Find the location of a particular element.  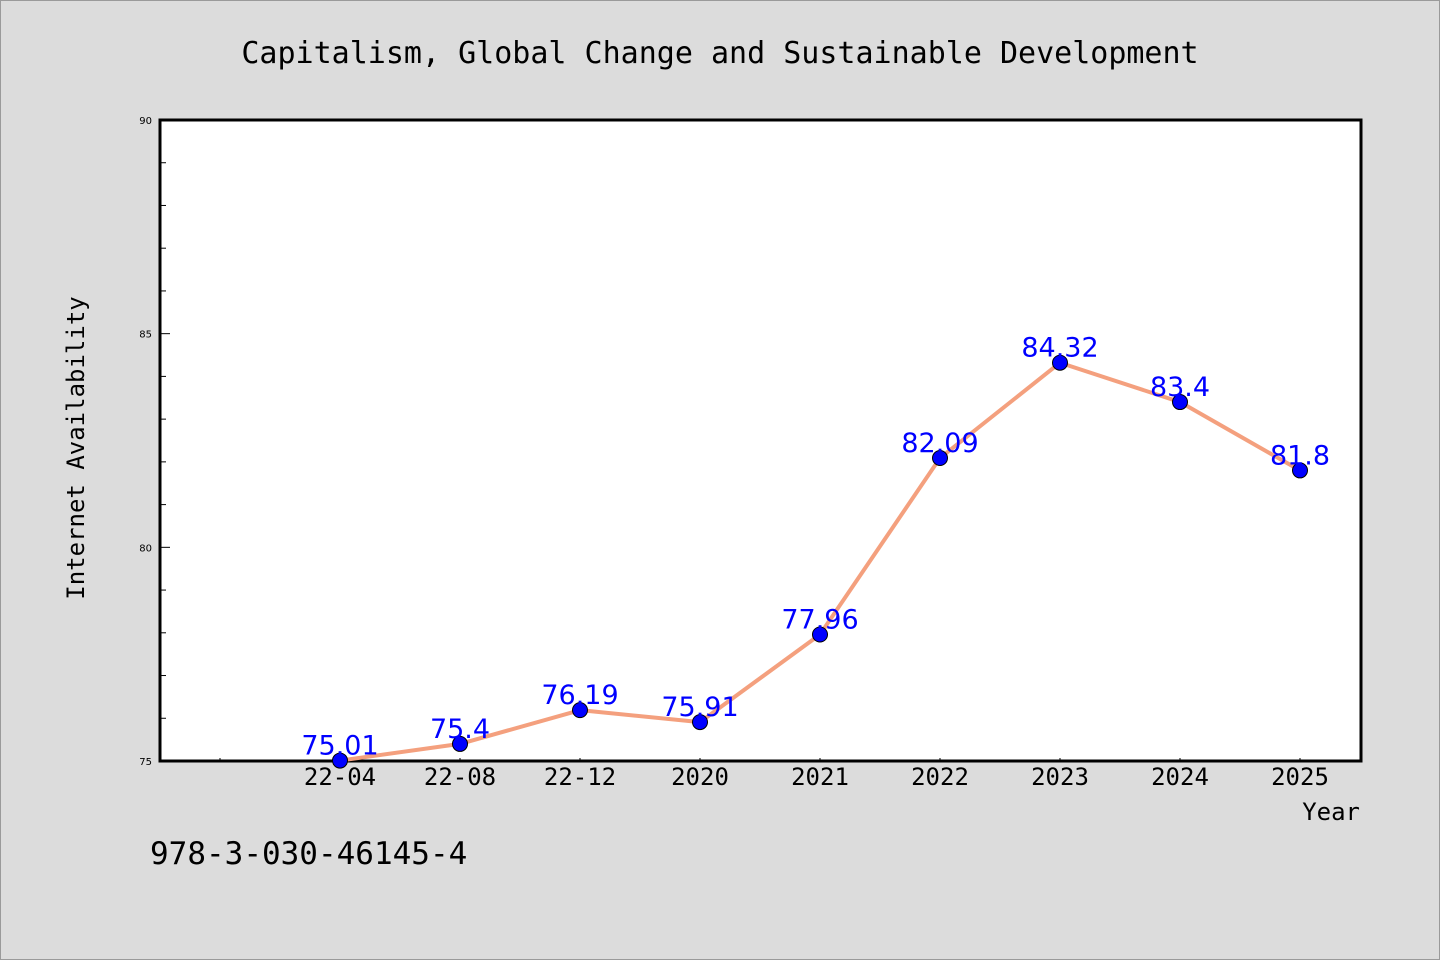

data-label: 75.4 is located at coordinates (460, 729).